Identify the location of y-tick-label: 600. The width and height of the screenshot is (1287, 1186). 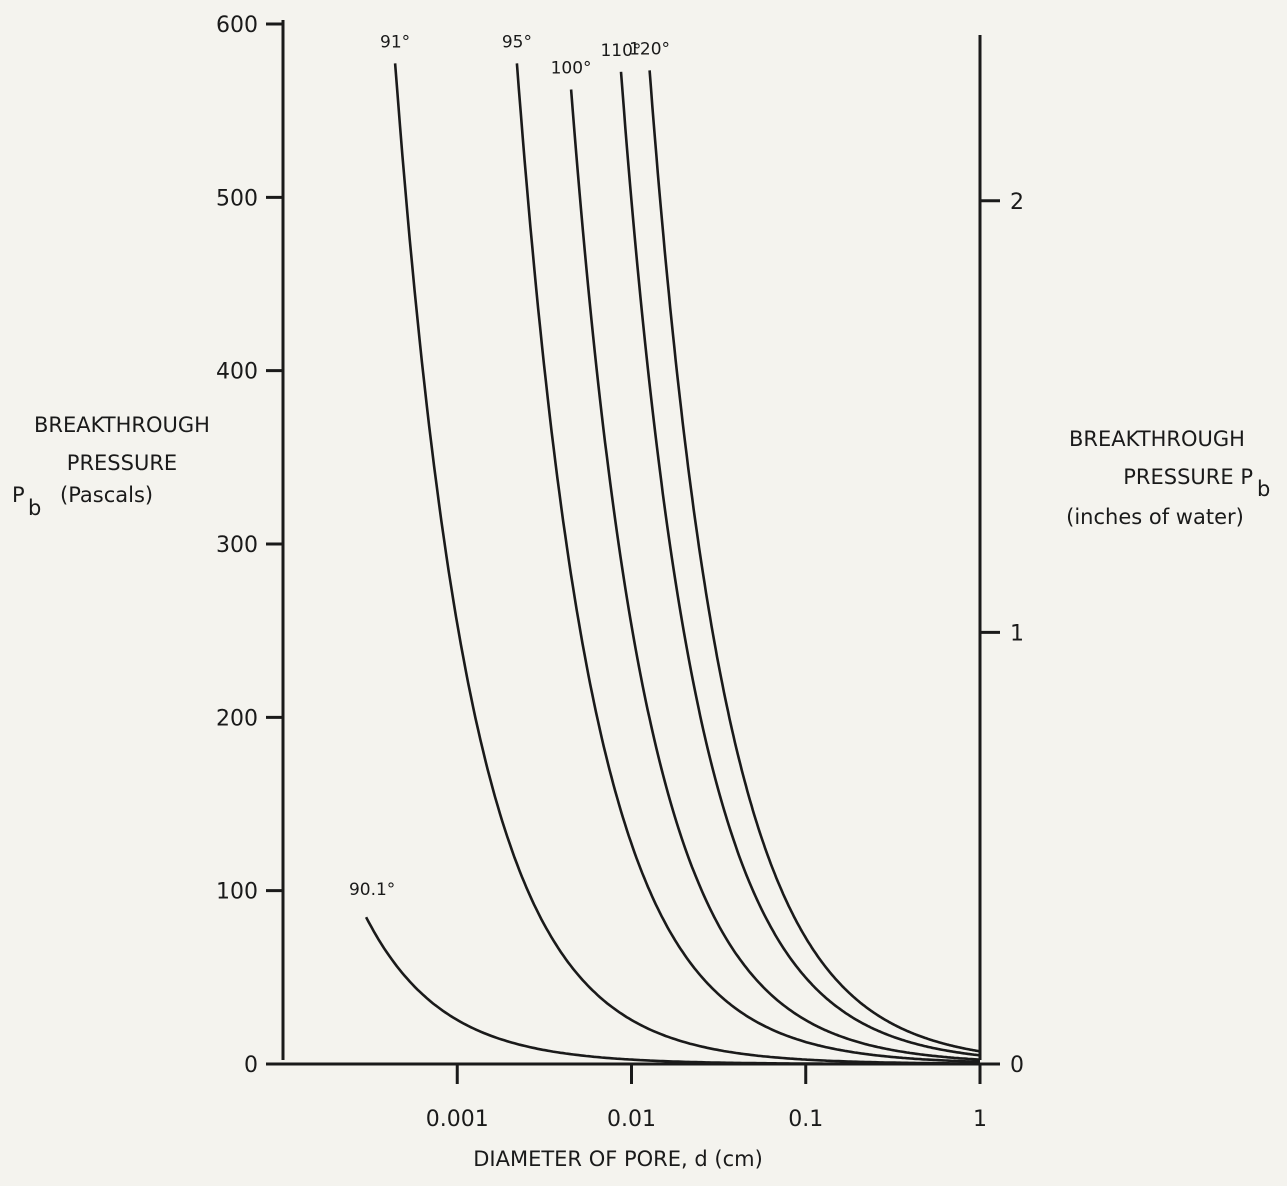
(237, 25).